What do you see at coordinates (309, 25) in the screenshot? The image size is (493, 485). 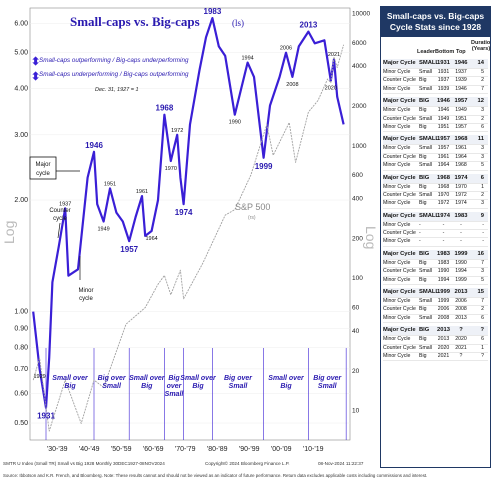 I see `peak-year-label: 2013` at bounding box center [309, 25].